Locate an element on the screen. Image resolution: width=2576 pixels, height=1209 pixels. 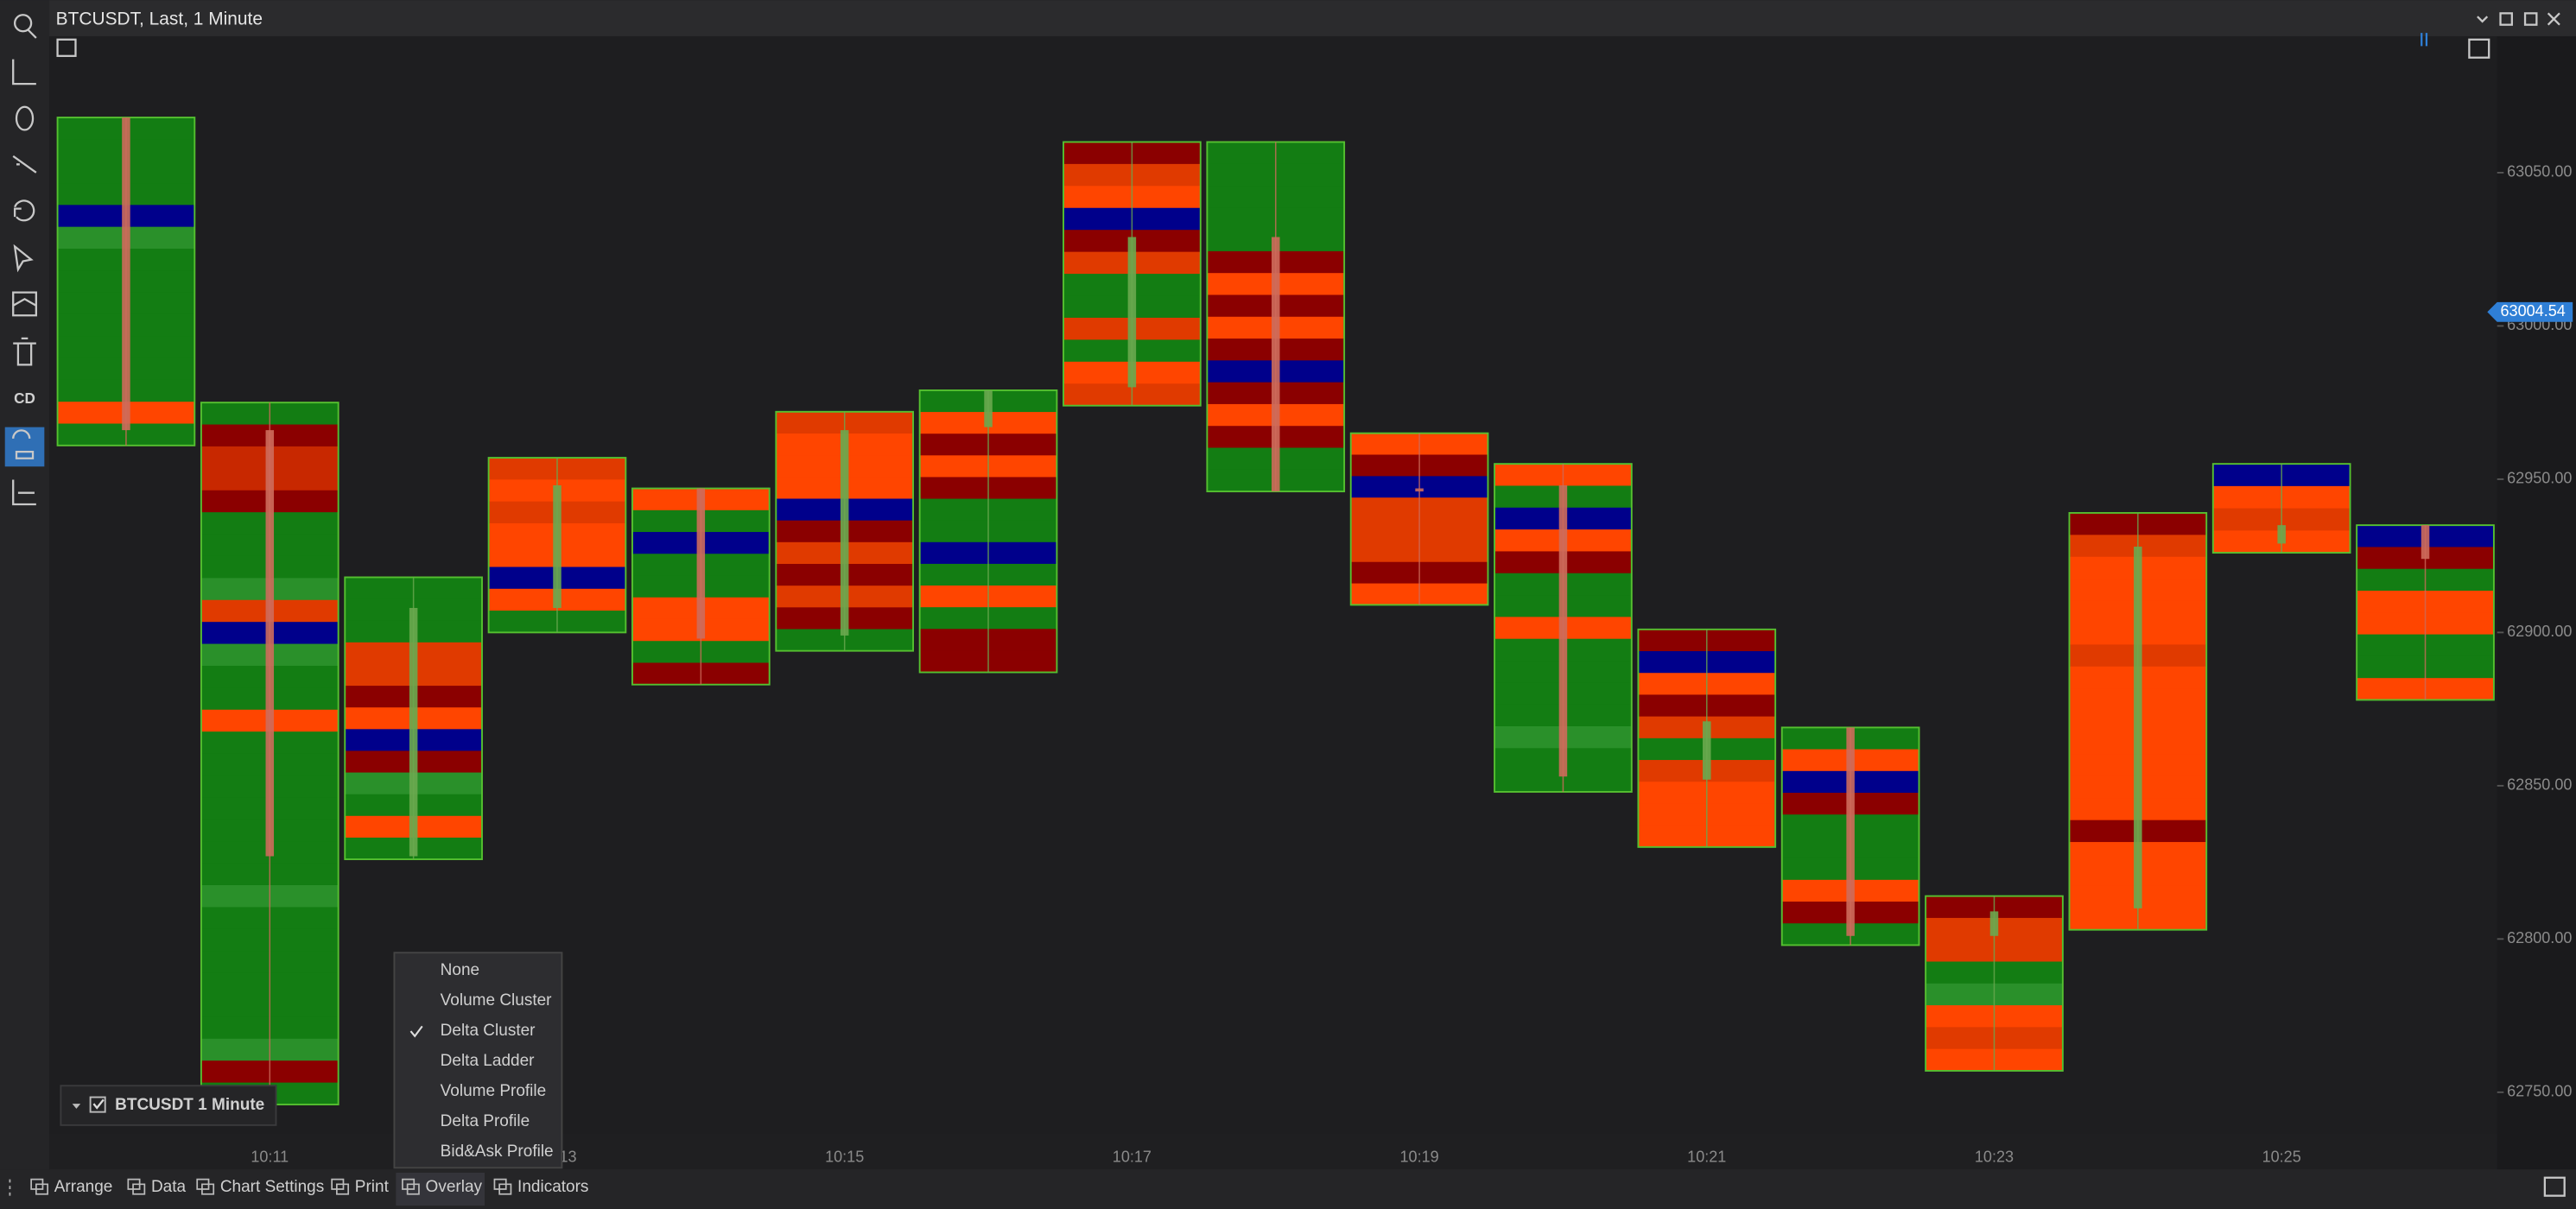
y-tick-label: 62850.00 is located at coordinates (2539, 785).